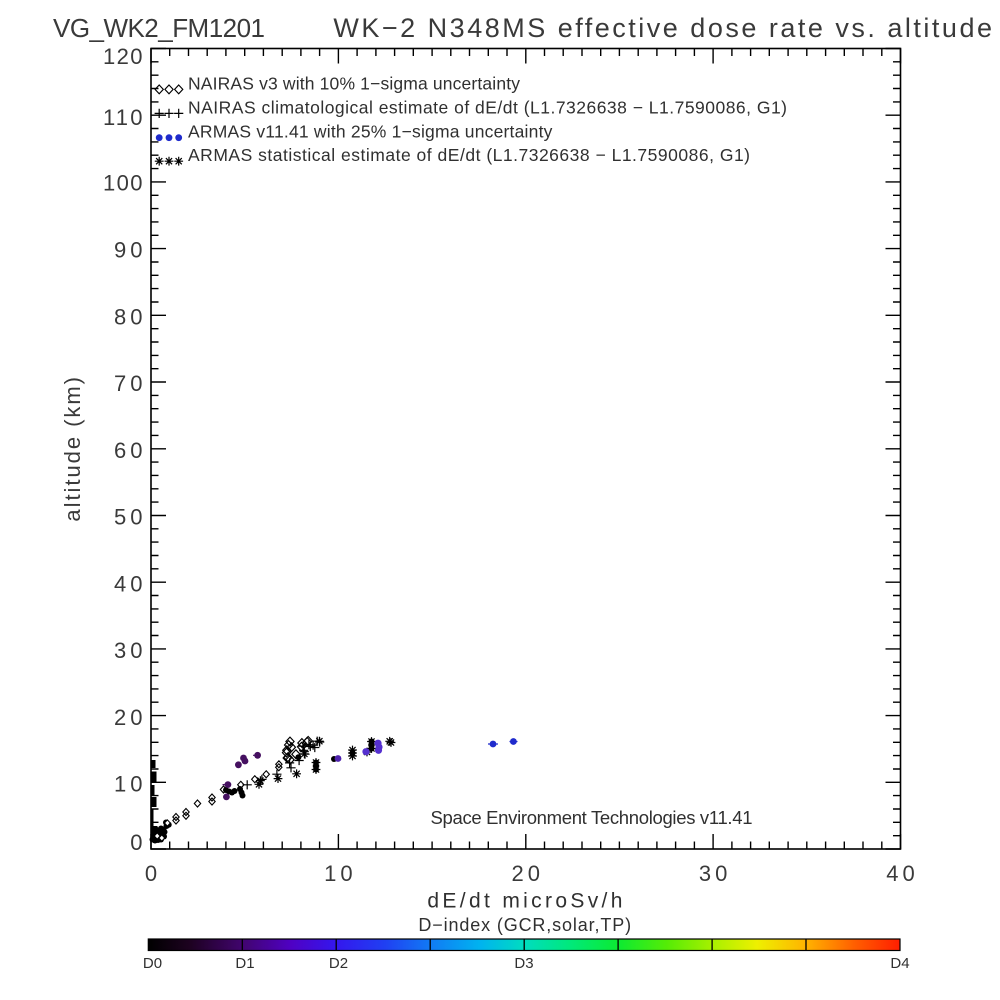  I want to click on svg-text: D0, so click(152, 963).